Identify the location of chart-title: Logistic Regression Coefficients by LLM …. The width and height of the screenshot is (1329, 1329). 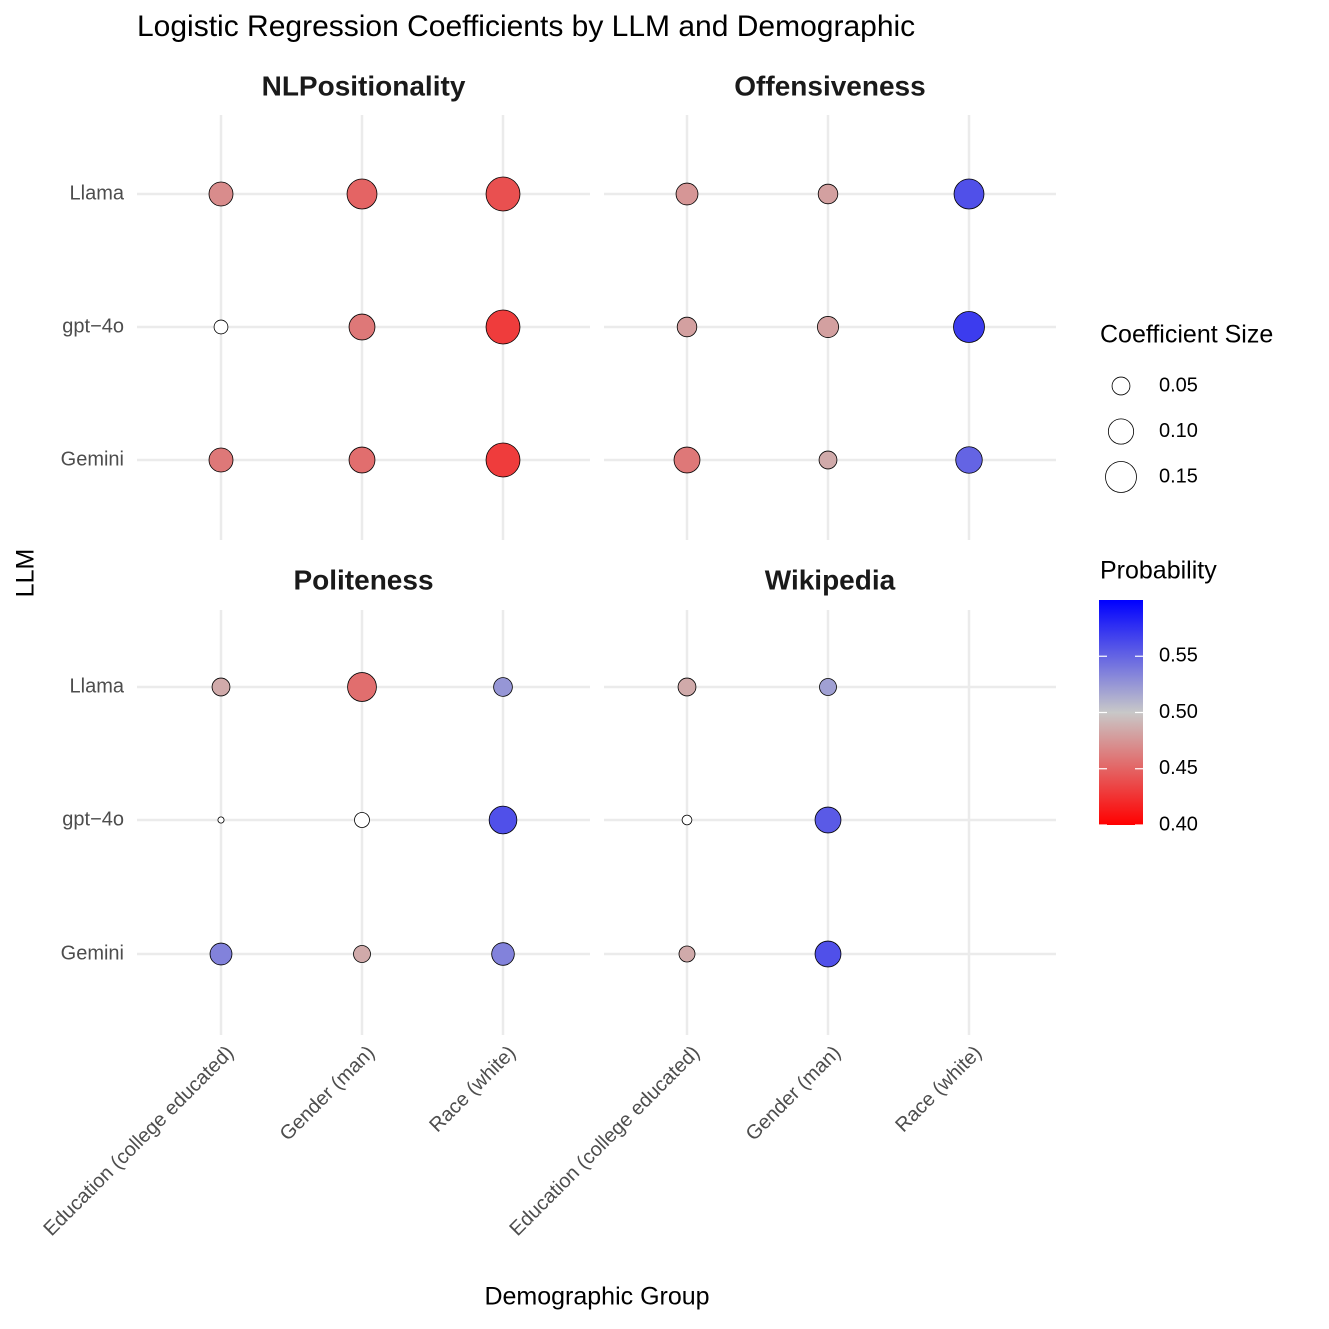
(526, 26).